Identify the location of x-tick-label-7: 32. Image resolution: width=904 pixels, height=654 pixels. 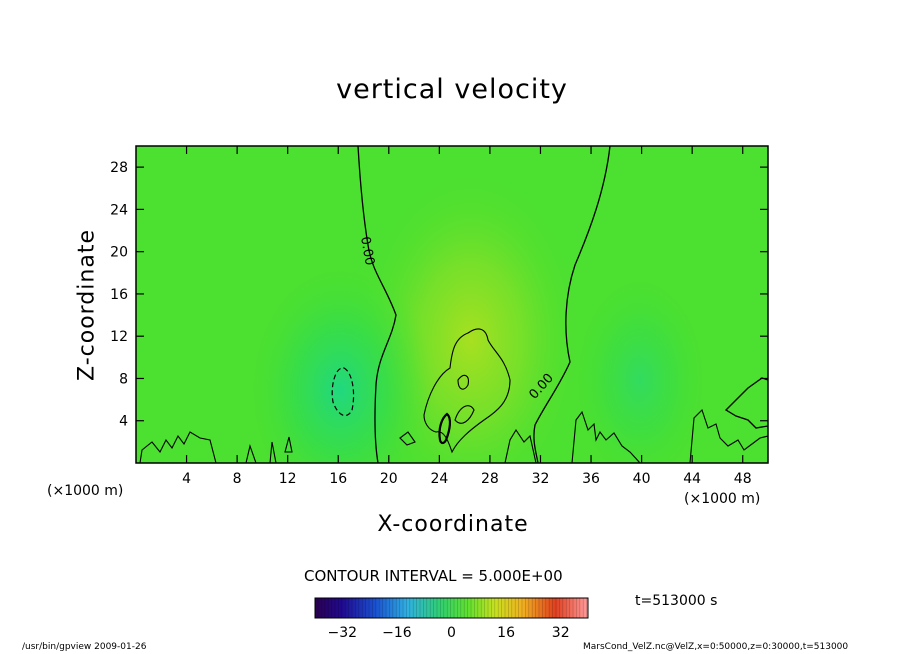
(541, 479).